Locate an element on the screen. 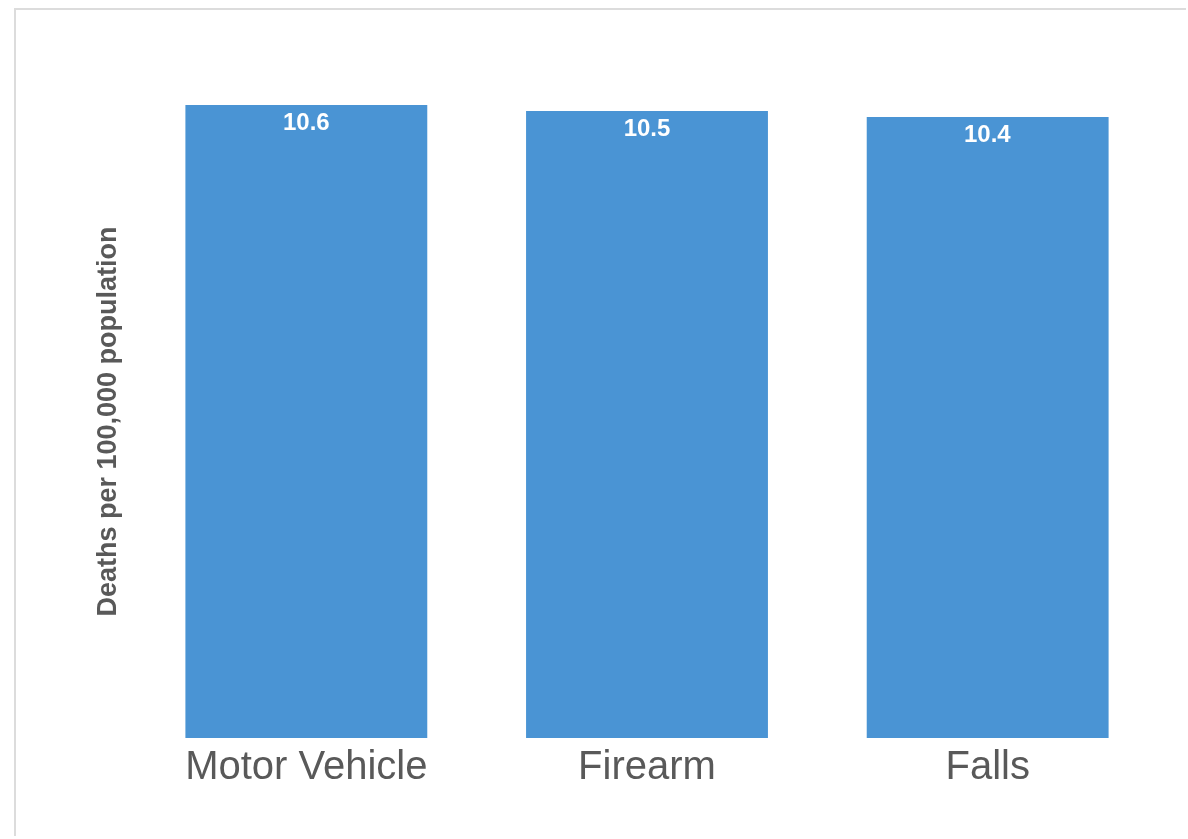  y-axis-title: Deaths per 100,000 population is located at coordinates (107, 421).